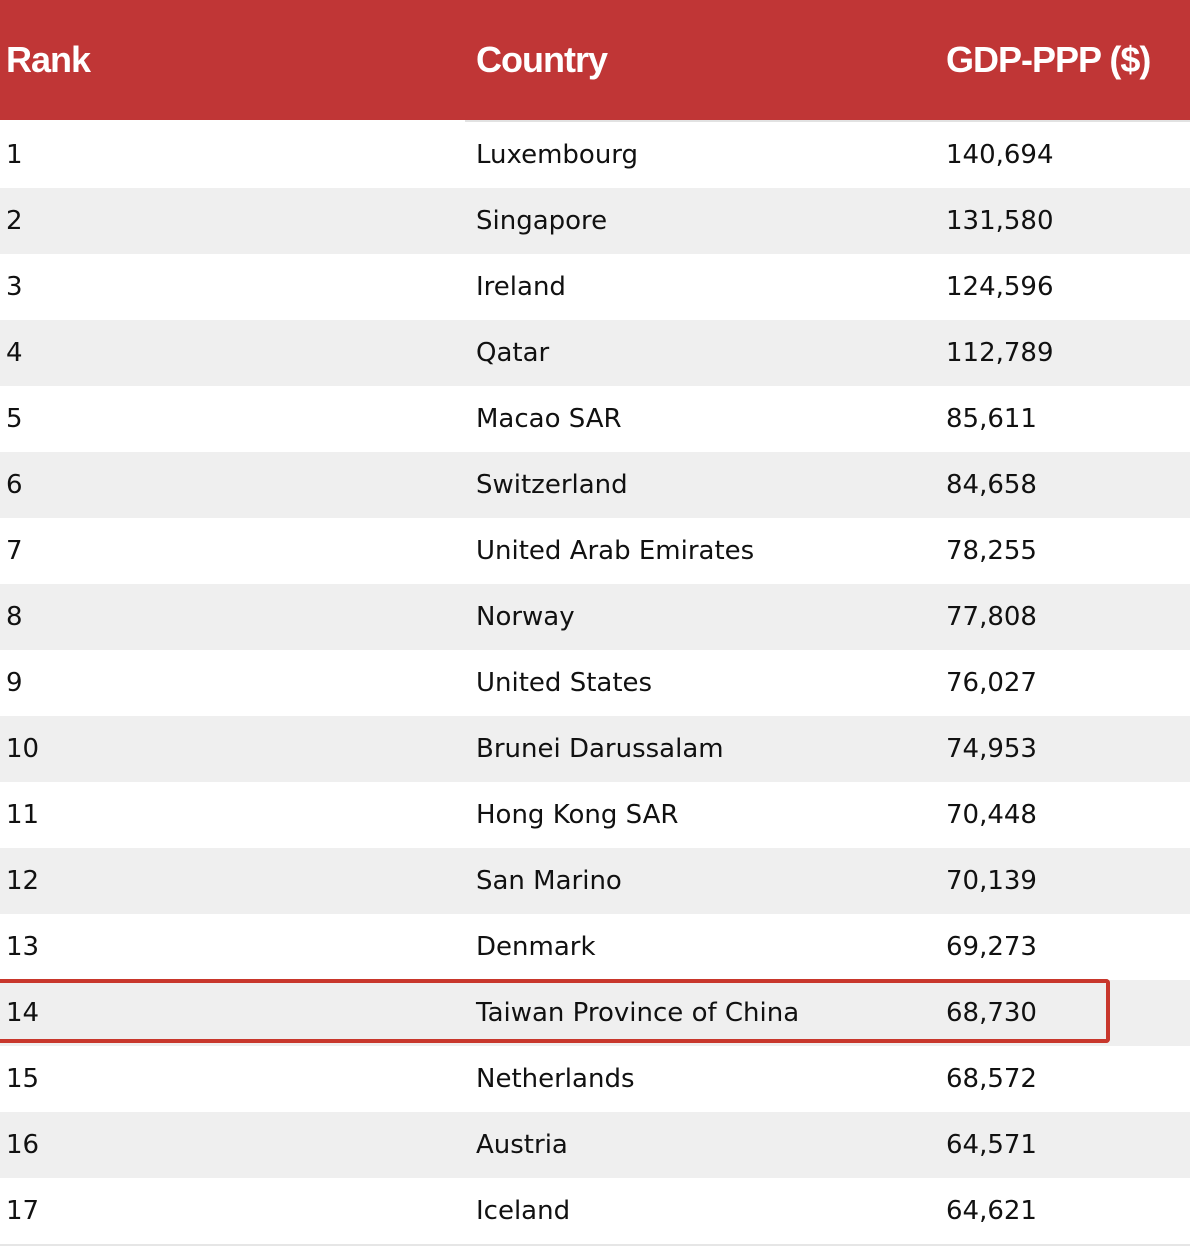 This screenshot has height=1246, width=1190. What do you see at coordinates (595, 617) in the screenshot?
I see `table-row: 8 Norway 77,808` at bounding box center [595, 617].